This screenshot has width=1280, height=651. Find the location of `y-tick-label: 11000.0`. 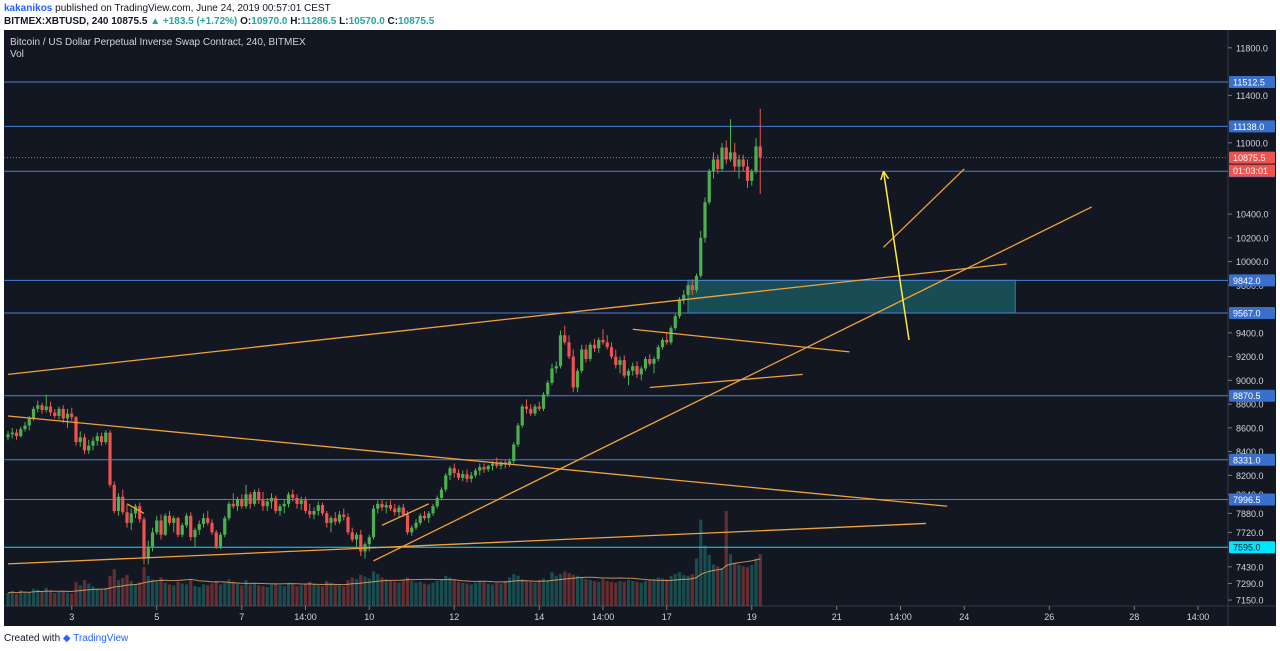

y-tick-label: 11000.0 is located at coordinates (1252, 143).